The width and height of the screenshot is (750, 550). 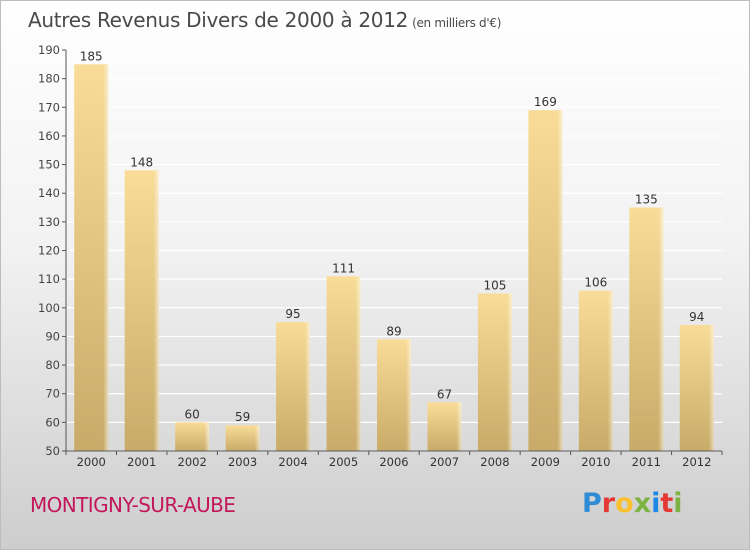 I want to click on y-tick-label: 140, so click(x=49, y=193).